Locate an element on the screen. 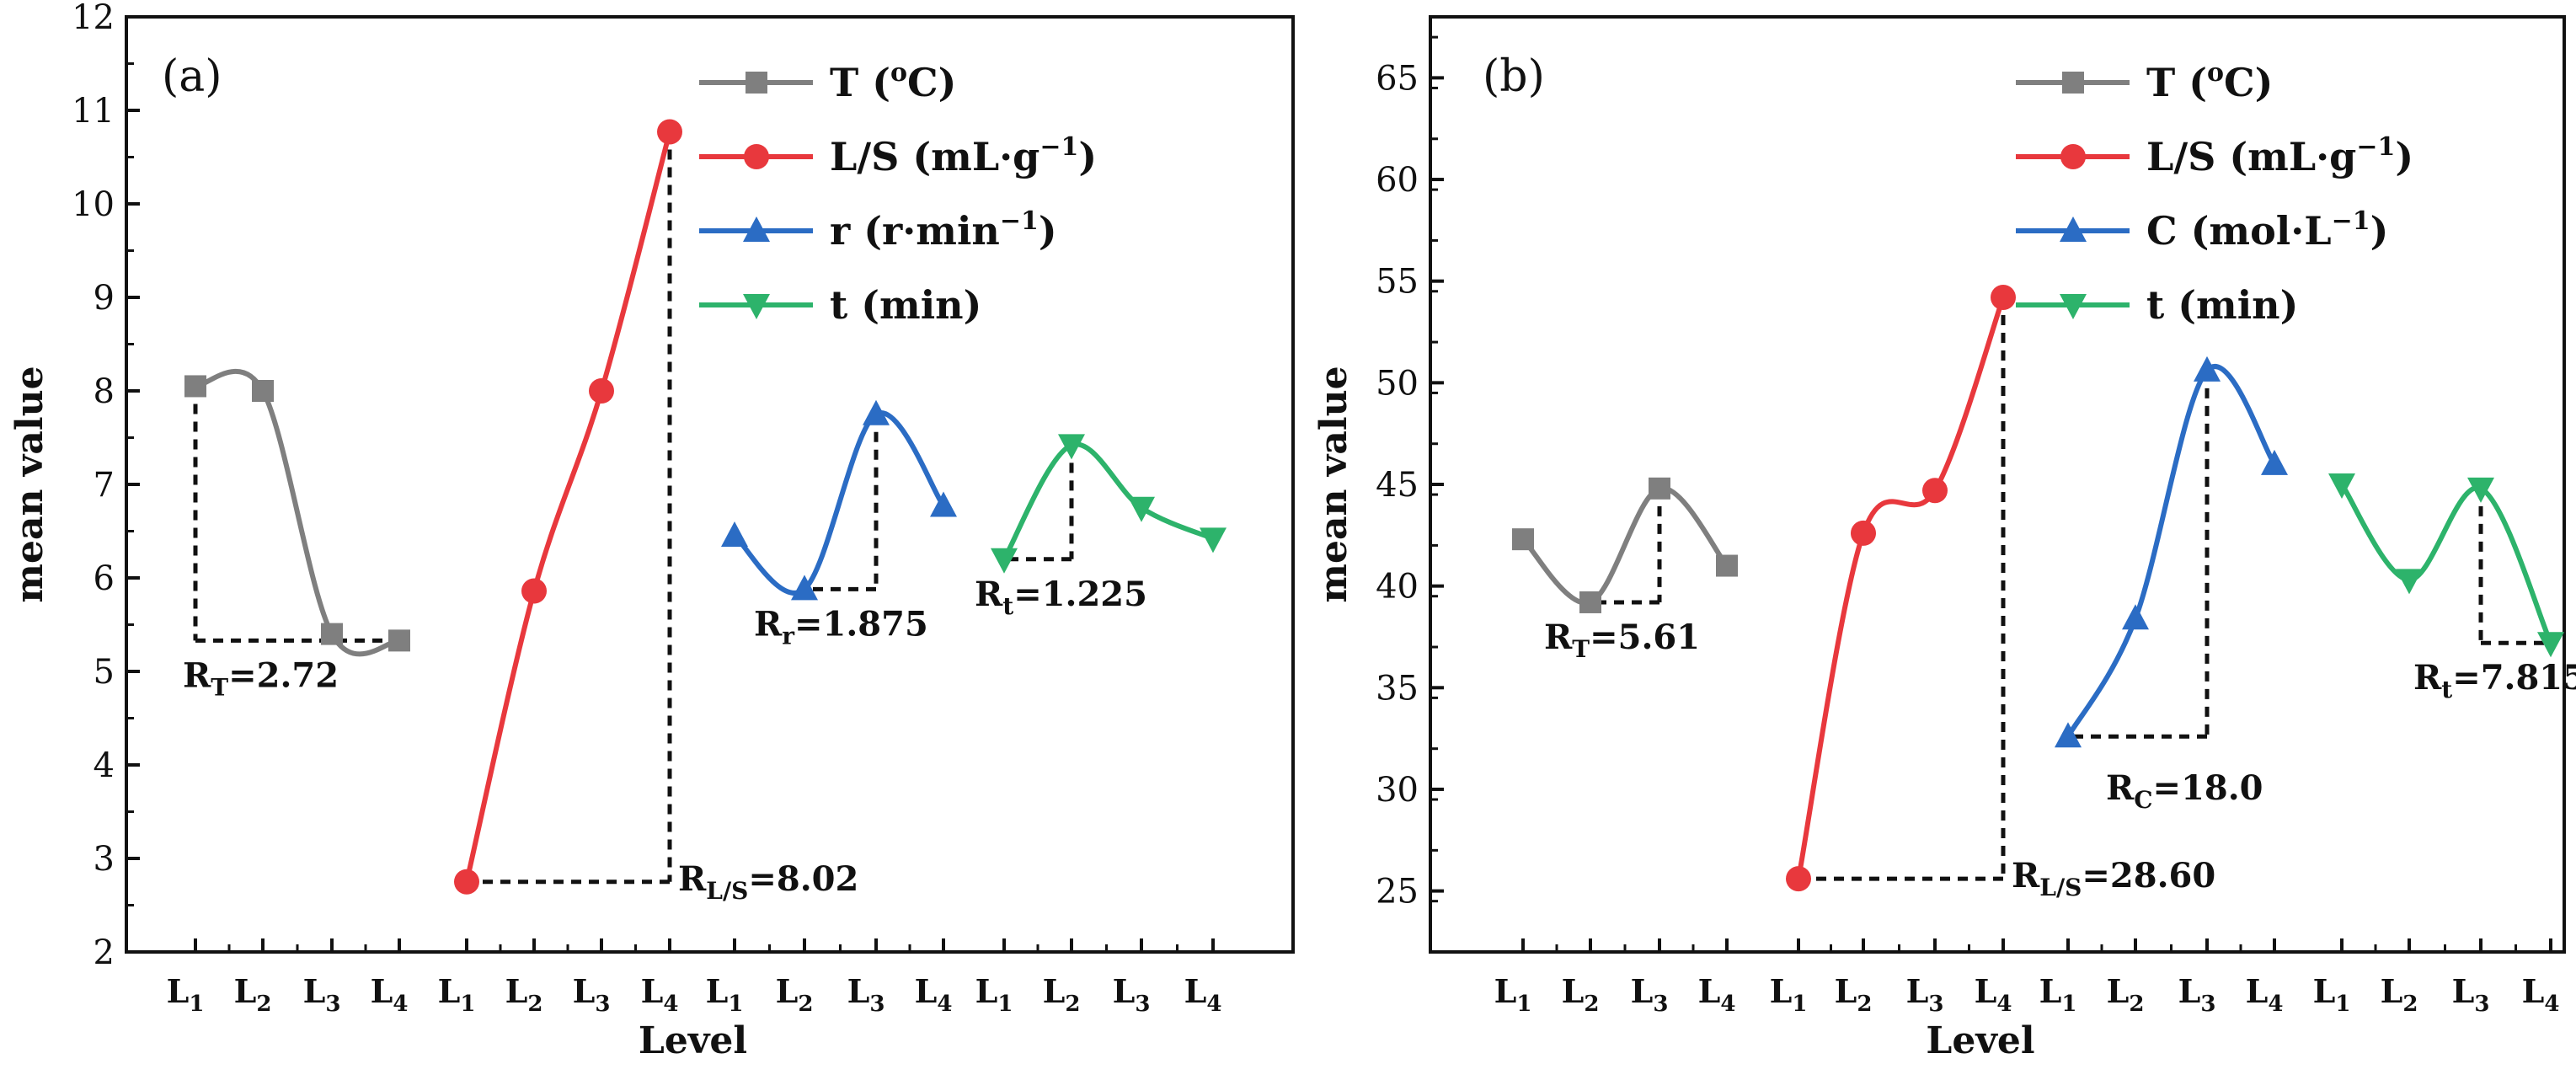  series-0: RT=2.72 is located at coordinates (296, 534).